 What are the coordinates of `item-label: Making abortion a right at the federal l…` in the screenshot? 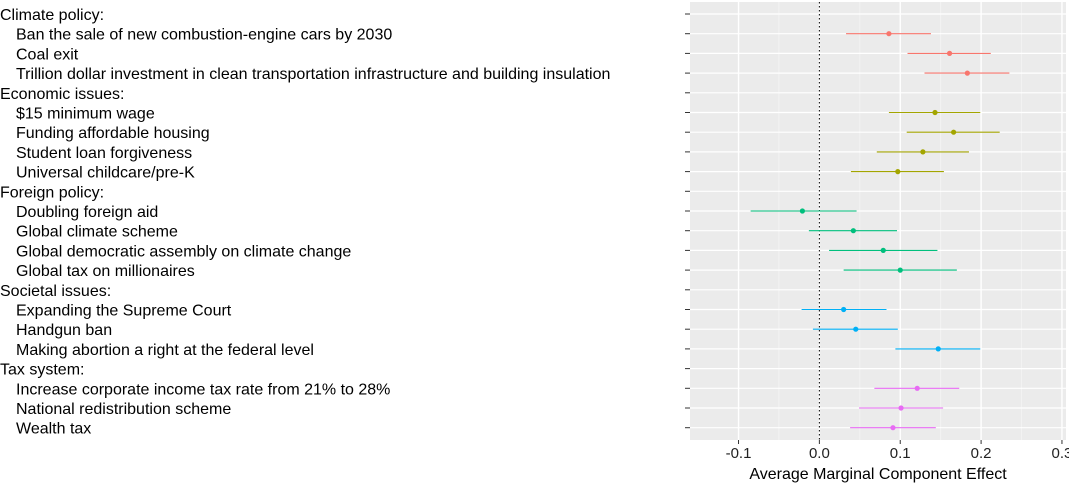 It's located at (165, 350).